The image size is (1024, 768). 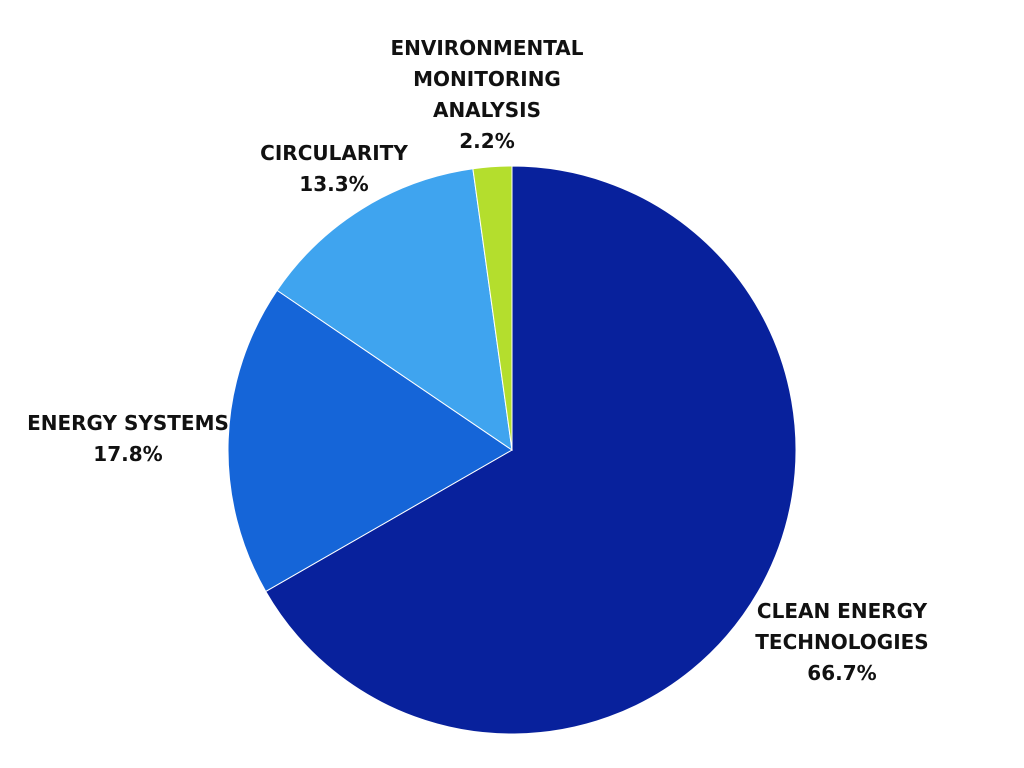 What do you see at coordinates (334, 168) in the screenshot?
I see `slice-label-circularity: CIRCULARITY 13.3%` at bounding box center [334, 168].